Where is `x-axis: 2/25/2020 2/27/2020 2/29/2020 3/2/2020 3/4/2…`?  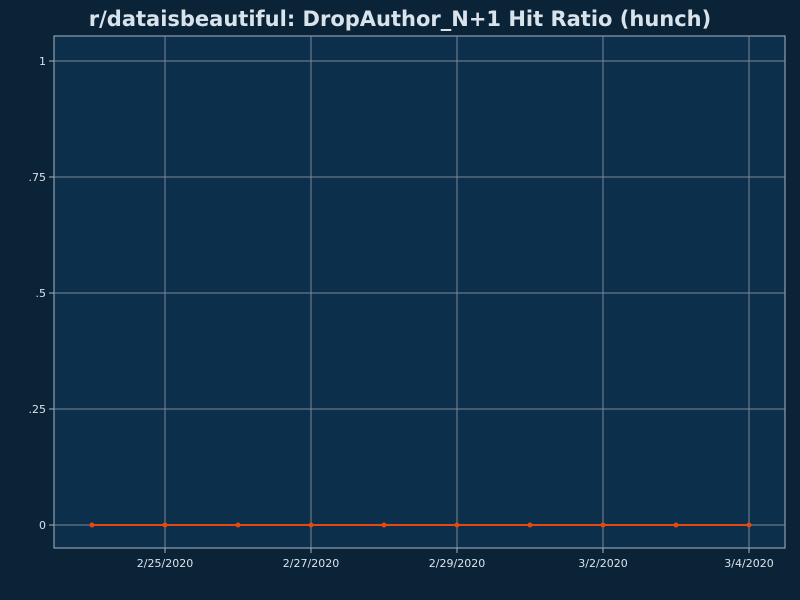 x-axis: 2/25/2020 2/27/2020 2/29/2020 3/2/2020 3/4/2… is located at coordinates (455, 559).